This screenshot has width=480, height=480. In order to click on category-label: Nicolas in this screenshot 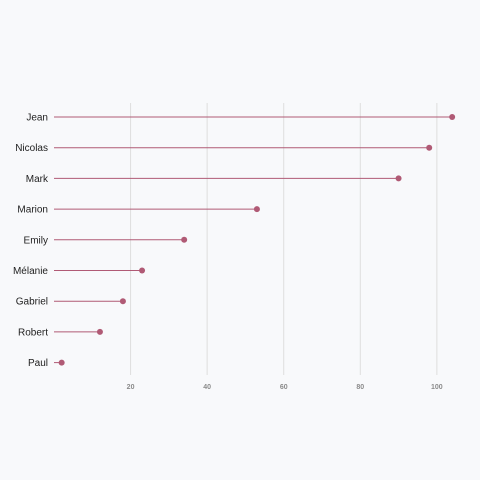, I will do `click(31, 148)`.